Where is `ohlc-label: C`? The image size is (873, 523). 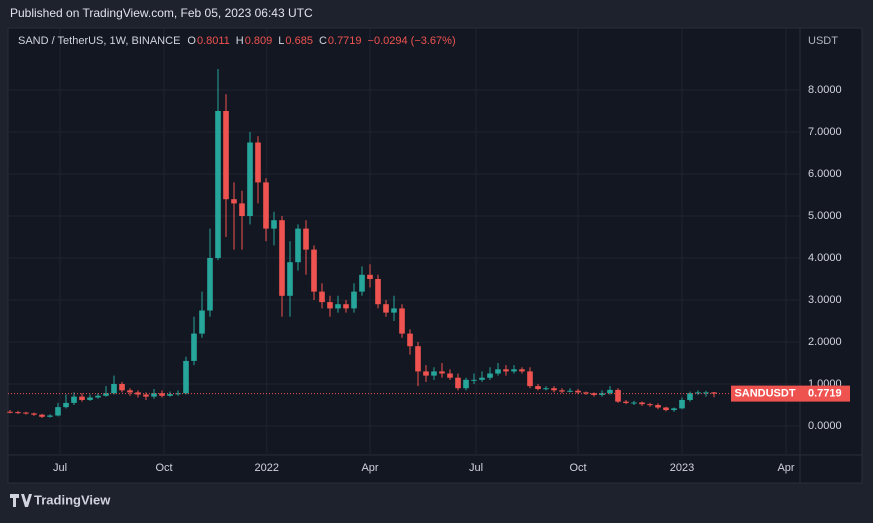
ohlc-label: C is located at coordinates (323, 41).